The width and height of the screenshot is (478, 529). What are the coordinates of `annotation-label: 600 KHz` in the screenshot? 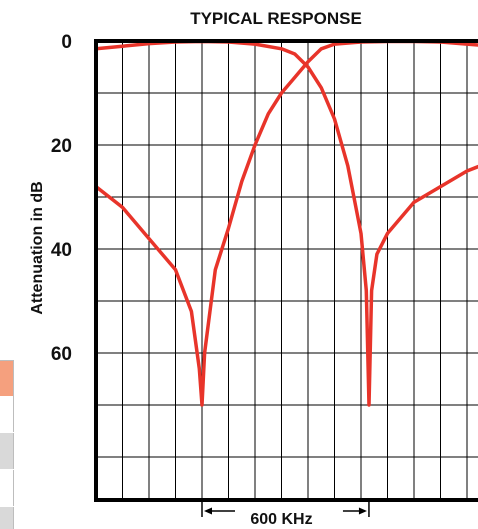 It's located at (281, 519).